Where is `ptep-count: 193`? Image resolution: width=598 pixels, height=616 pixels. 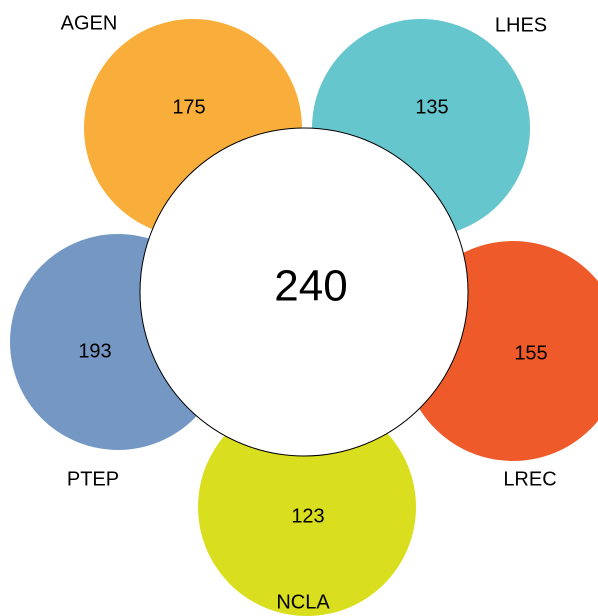
ptep-count: 193 is located at coordinates (94, 351).